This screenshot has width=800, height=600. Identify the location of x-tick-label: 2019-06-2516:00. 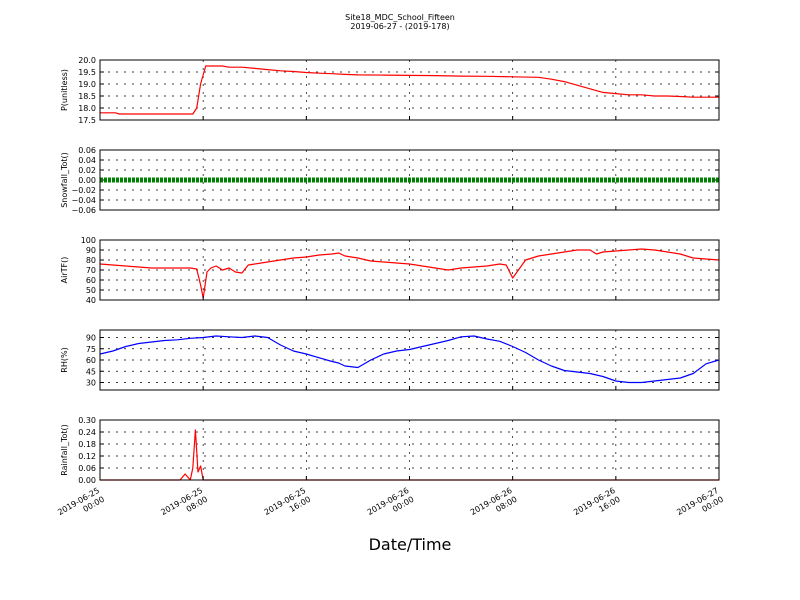
(288, 506).